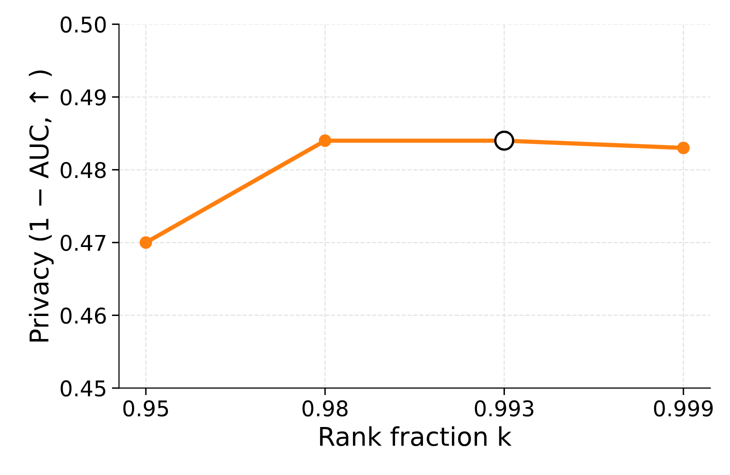  I want to click on y-tick-label: 0.45, so click(83, 388).